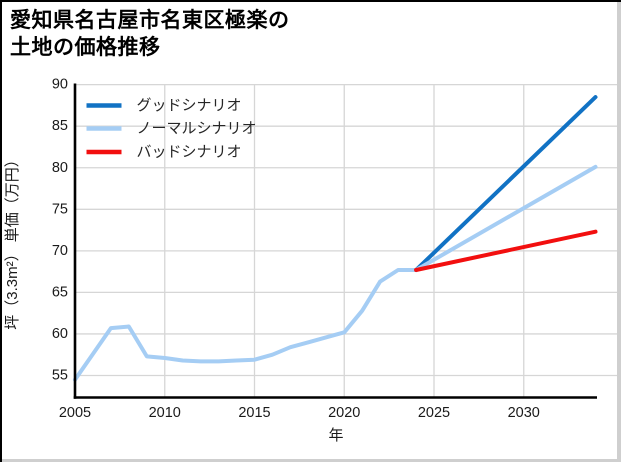 This screenshot has width=621, height=465. Describe the element at coordinates (60, 251) in the screenshot. I see `y-tick-label: 70` at that location.